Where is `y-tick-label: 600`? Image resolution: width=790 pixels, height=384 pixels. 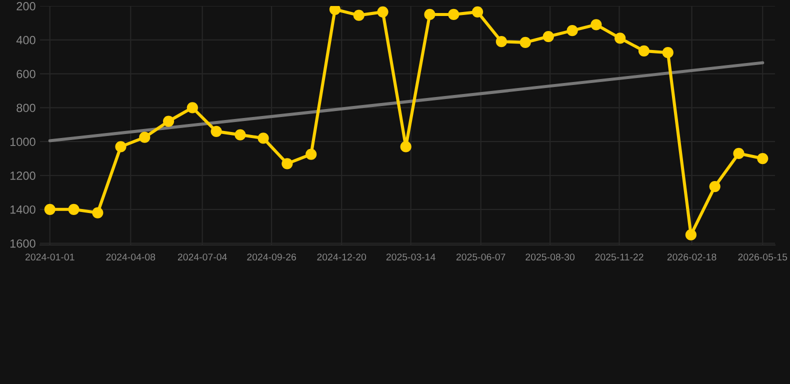
y-tick-label: 600 is located at coordinates (26, 74).